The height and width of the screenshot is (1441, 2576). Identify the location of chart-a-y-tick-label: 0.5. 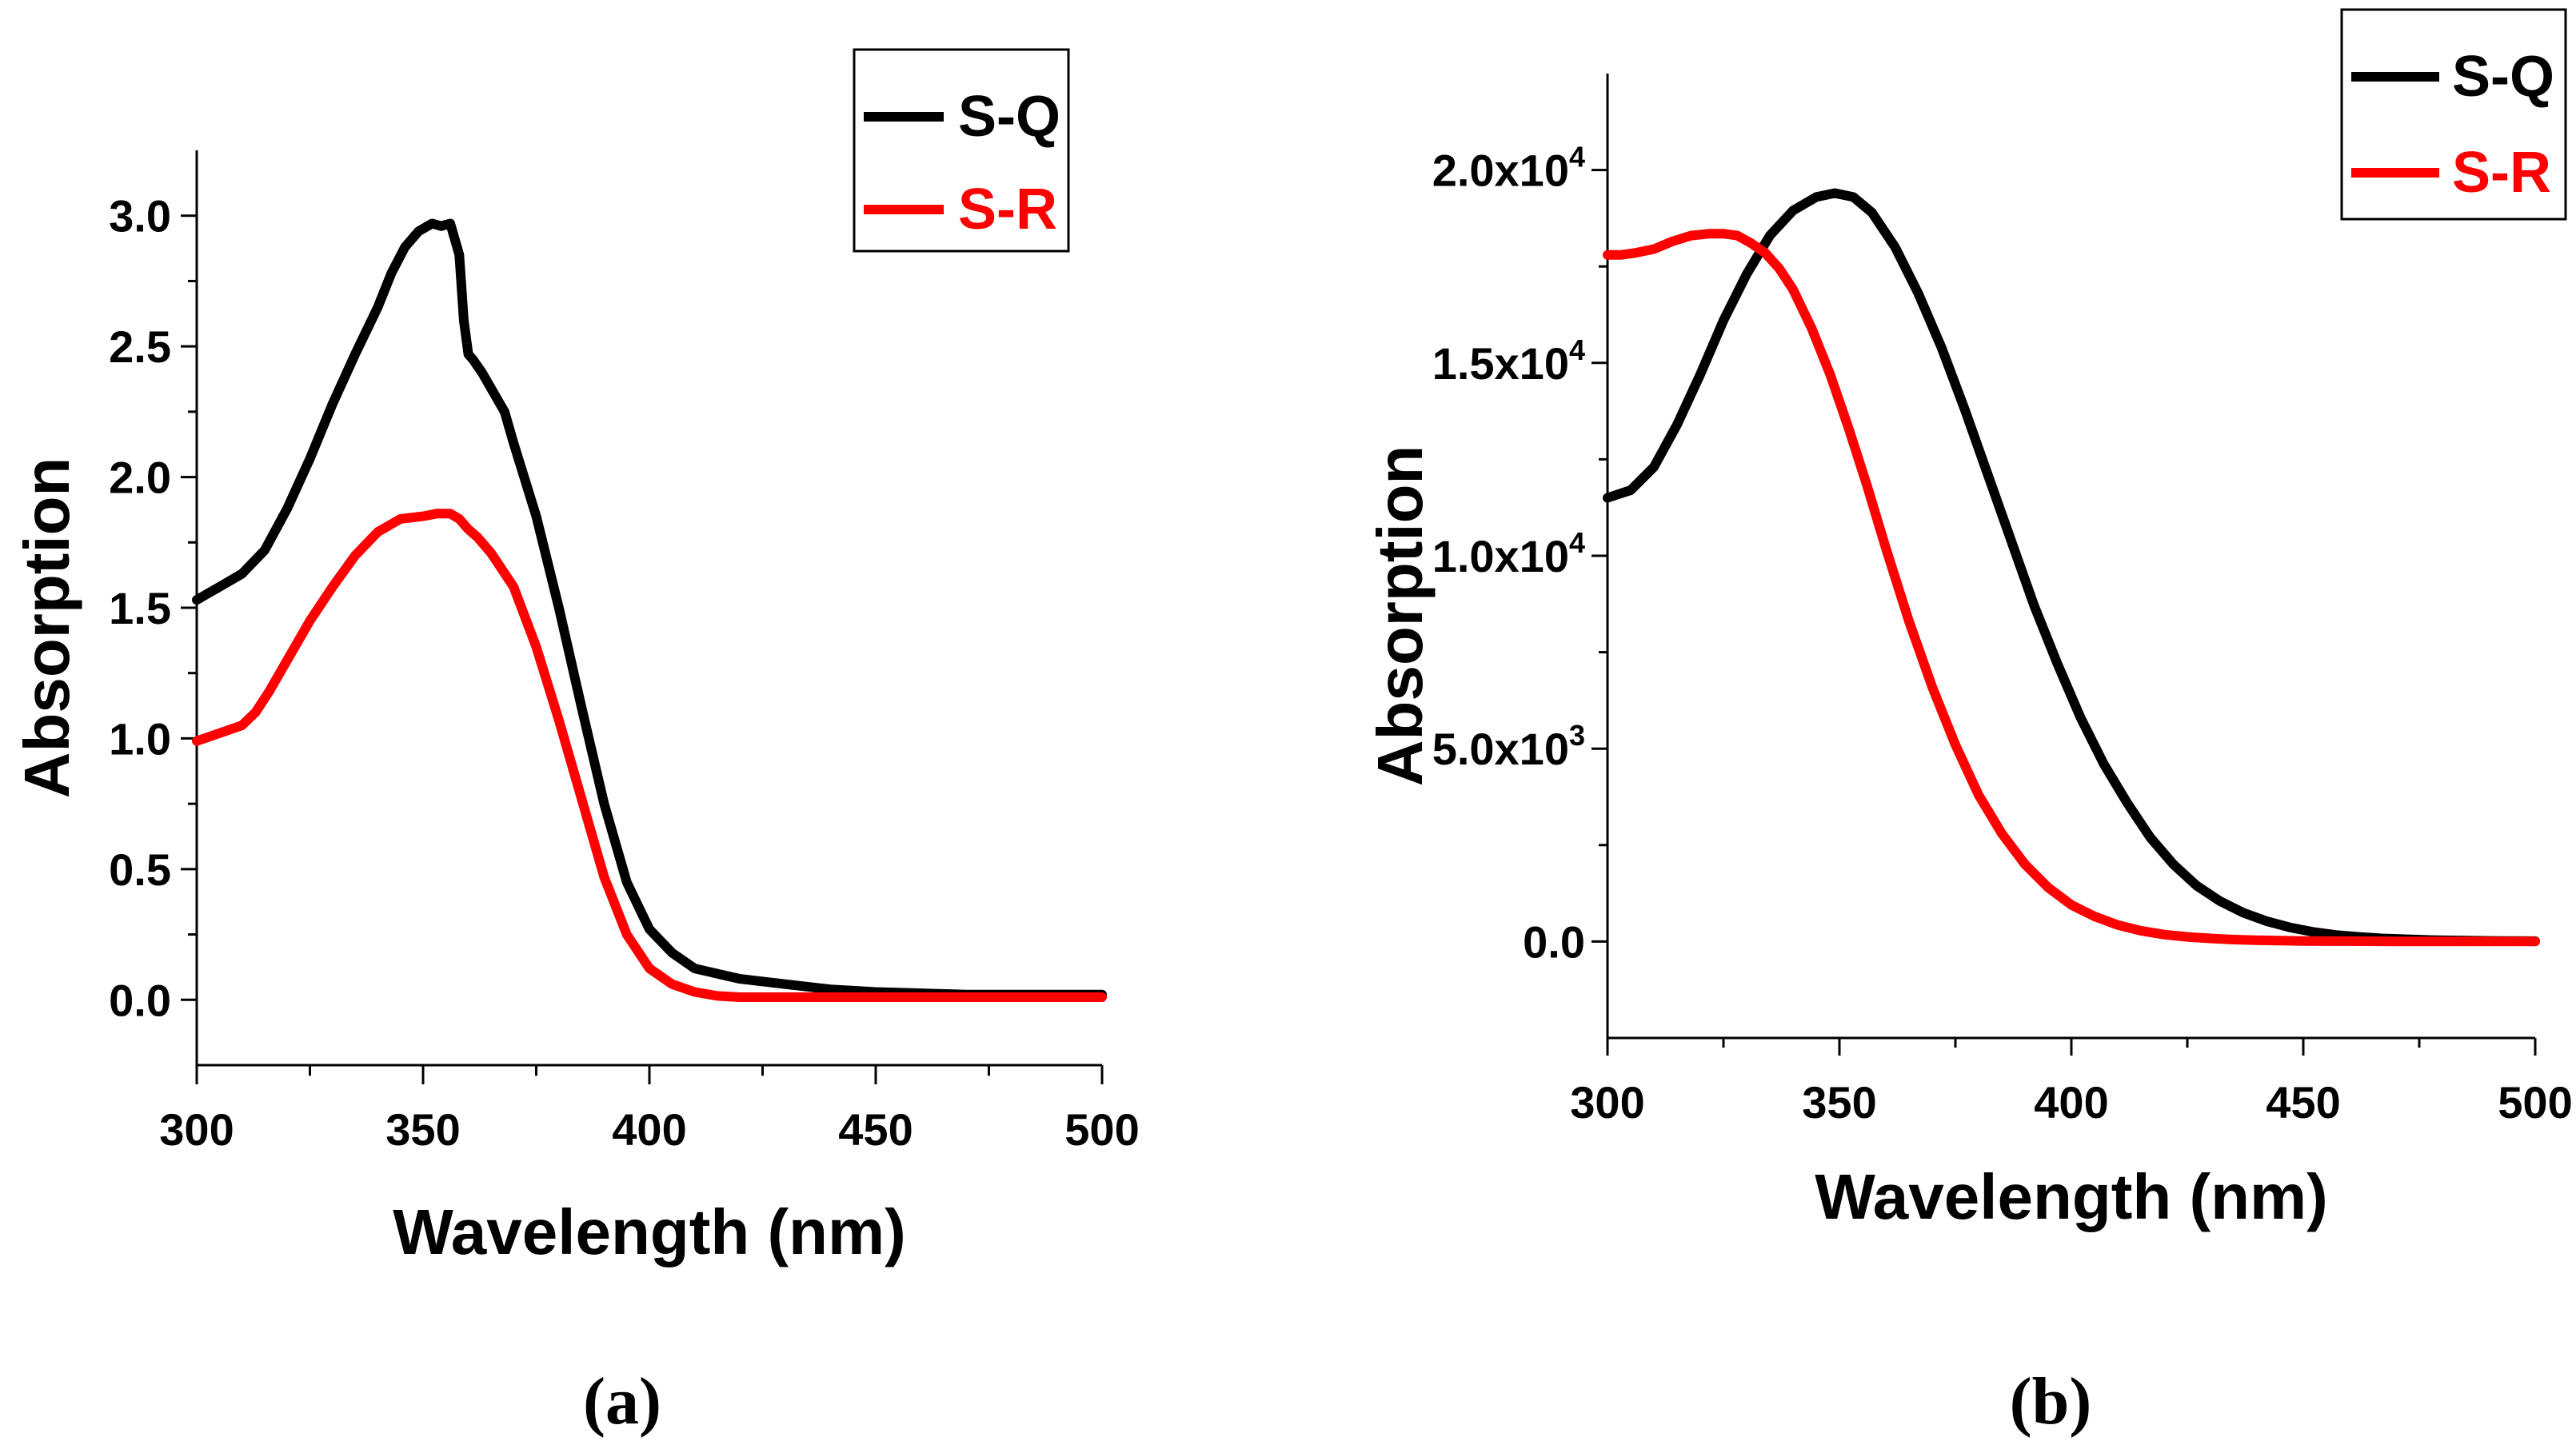
(140, 869).